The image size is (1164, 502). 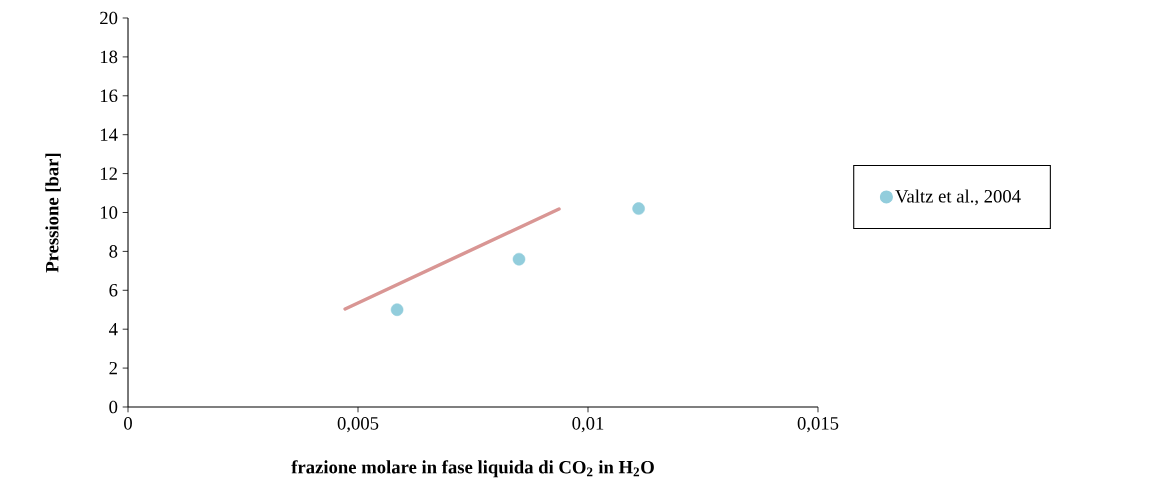 What do you see at coordinates (109, 96) in the screenshot?
I see `y-tick-label: 16` at bounding box center [109, 96].